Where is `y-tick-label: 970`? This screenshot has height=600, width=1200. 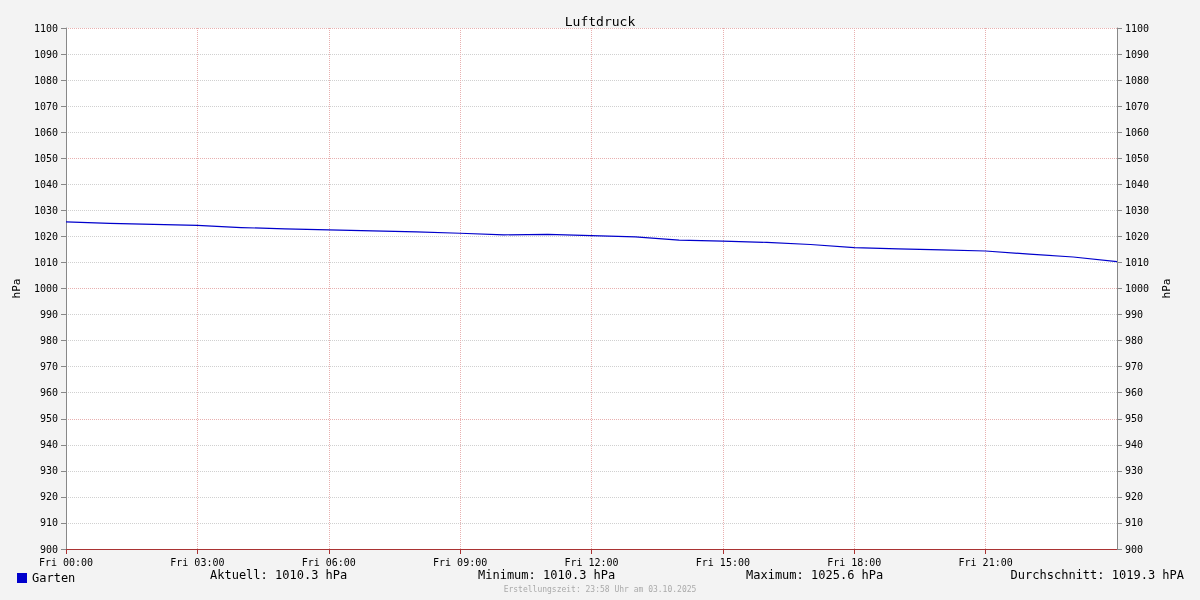 y-tick-label: 970 is located at coordinates (48, 367).